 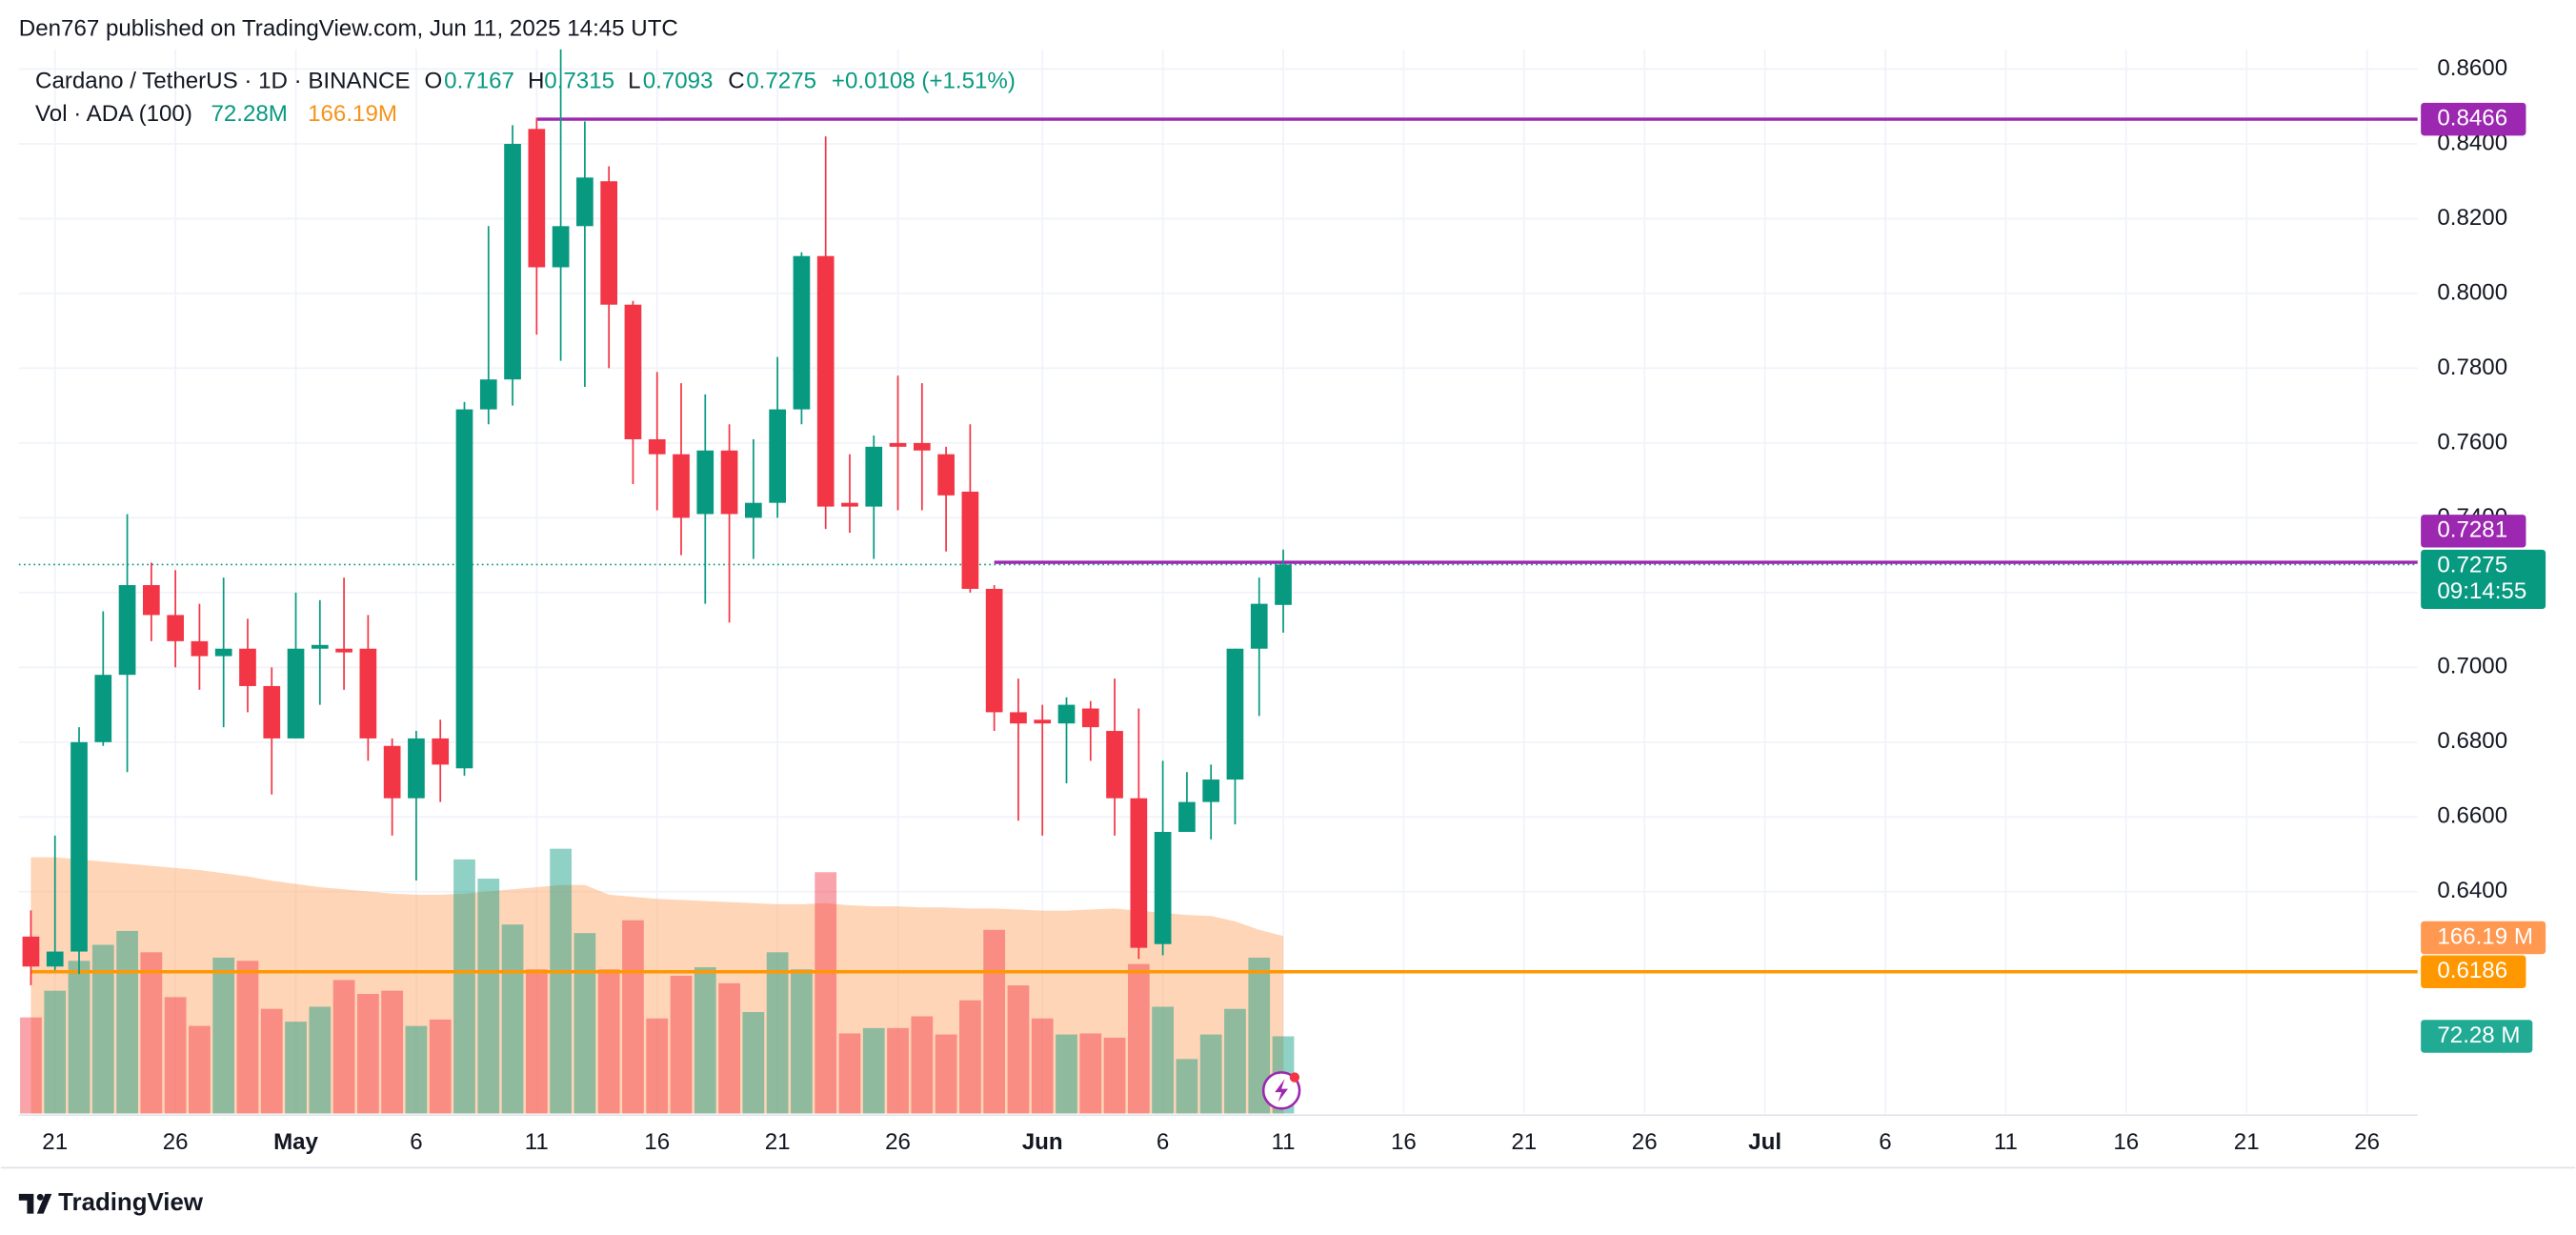 What do you see at coordinates (1885, 1142) in the screenshot?
I see `x-tick-label: 6` at bounding box center [1885, 1142].